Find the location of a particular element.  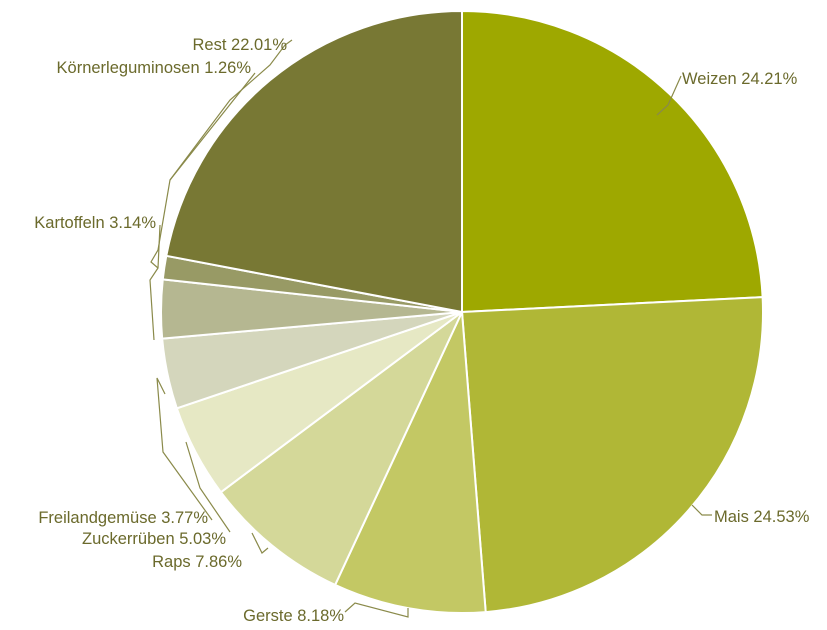

leader-kartoffeln is located at coordinates (155, 282).